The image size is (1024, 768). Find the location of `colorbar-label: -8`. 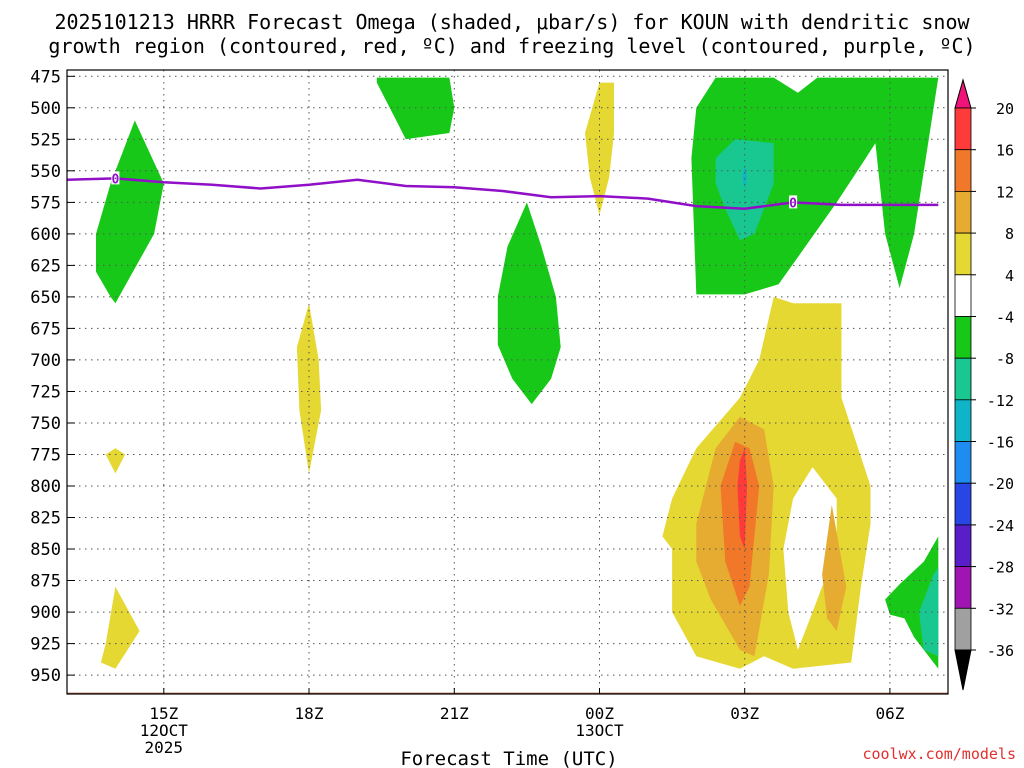

colorbar-label: -8 is located at coordinates (1005, 359).